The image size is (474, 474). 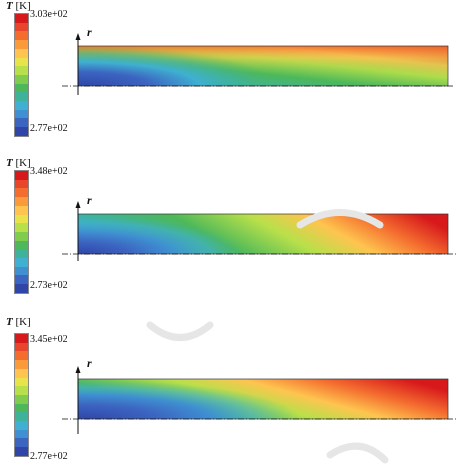 I want to click on colorbar-max-label: 3.48e+02, so click(x=49, y=171).